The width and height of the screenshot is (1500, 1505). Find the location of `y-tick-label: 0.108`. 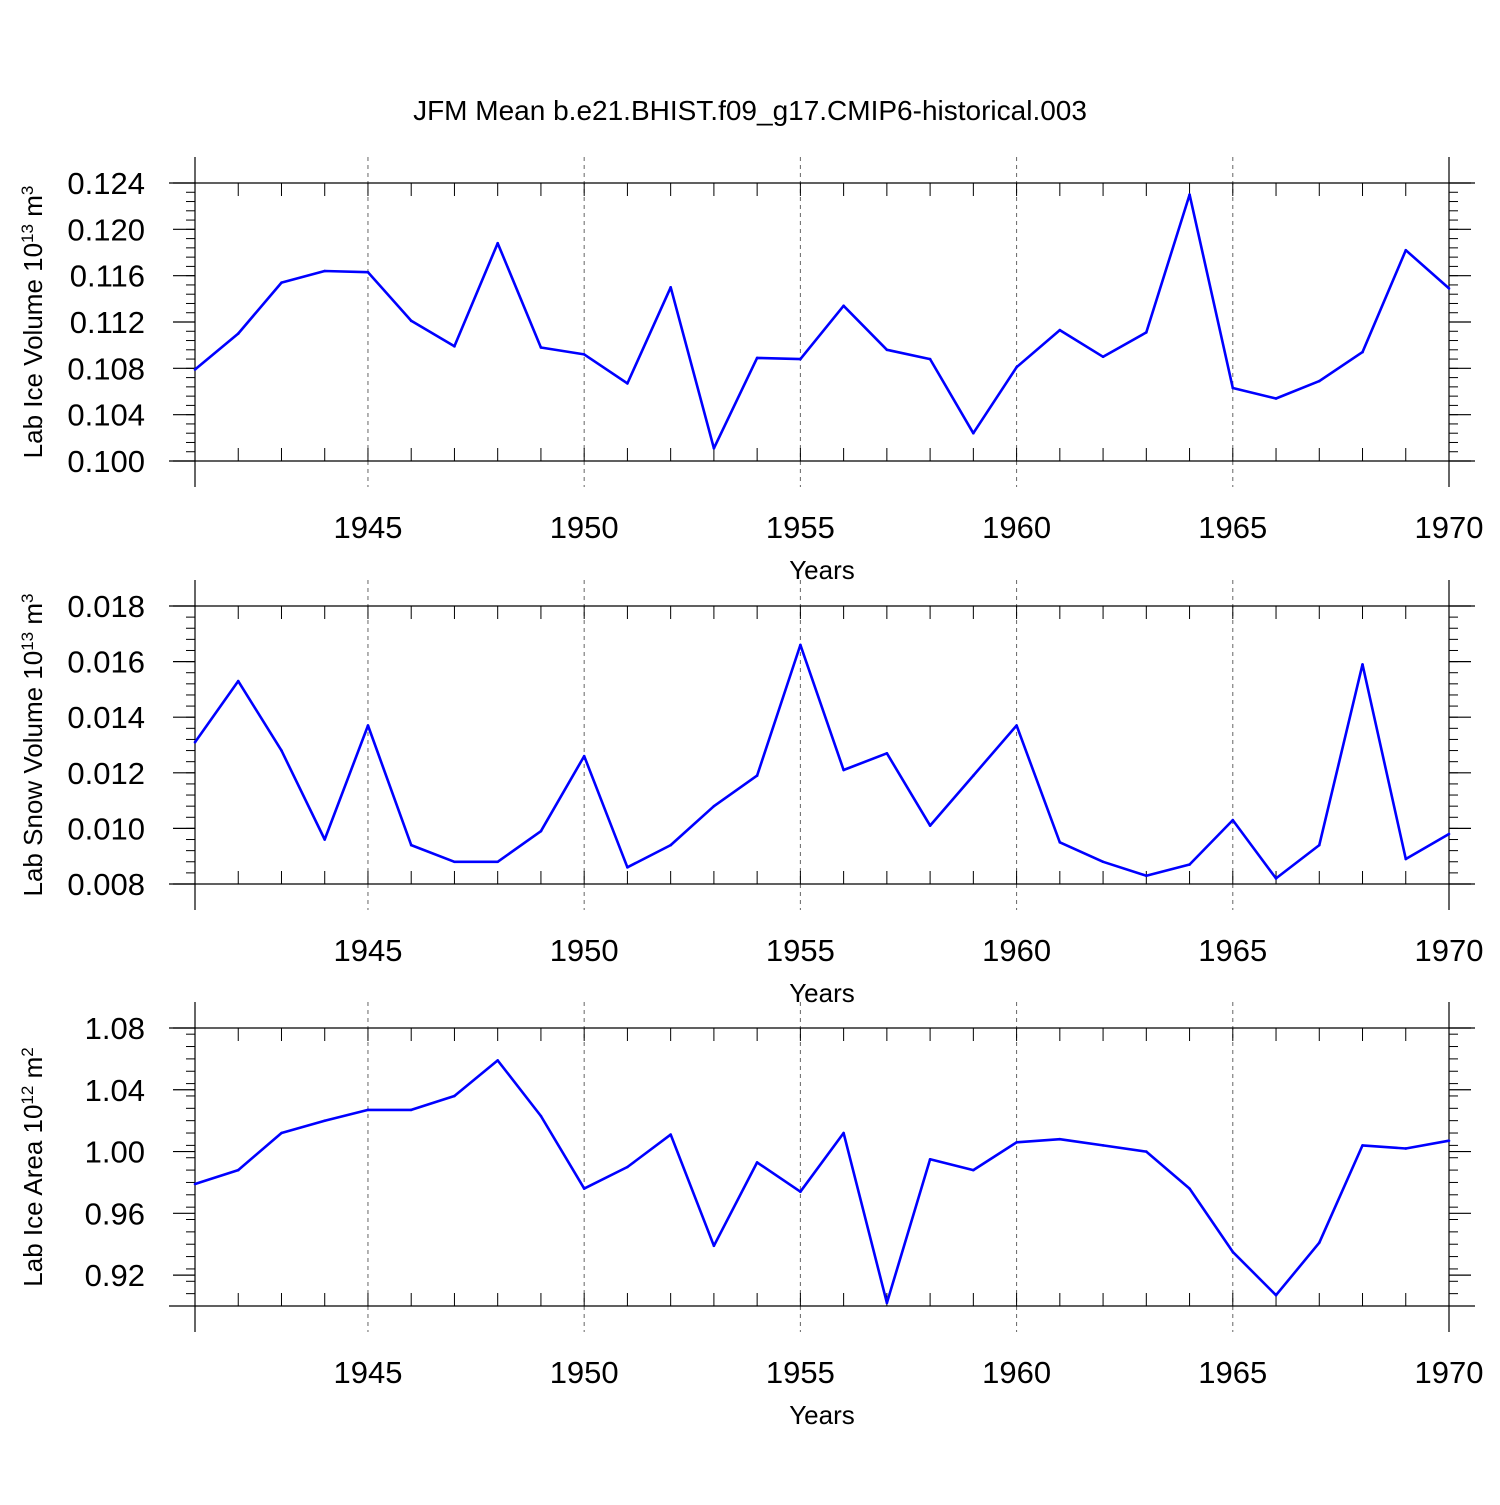

y-tick-label: 0.108 is located at coordinates (106, 368).